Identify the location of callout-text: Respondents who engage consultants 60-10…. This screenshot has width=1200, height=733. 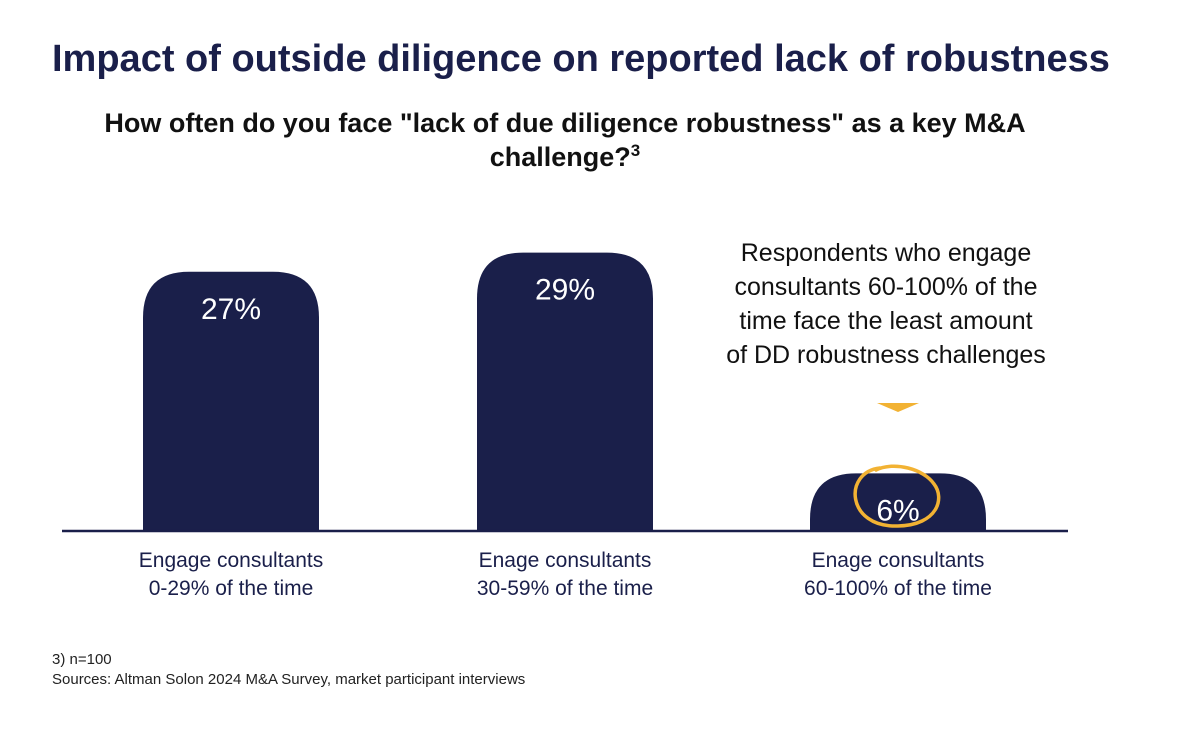
(886, 304).